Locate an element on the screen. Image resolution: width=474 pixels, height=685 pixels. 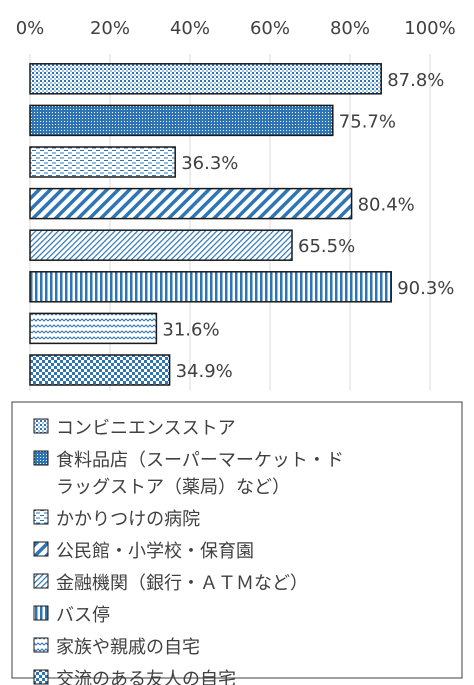
legend-label: かかりつけの病院 is located at coordinates (128, 519).